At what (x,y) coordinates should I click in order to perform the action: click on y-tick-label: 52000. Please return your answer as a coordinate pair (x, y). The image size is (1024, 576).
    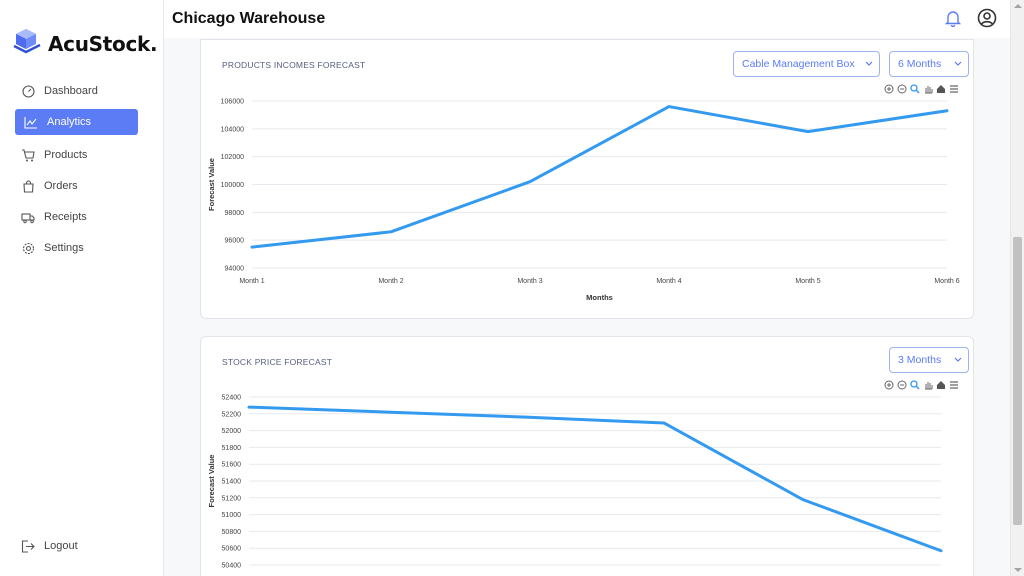
    Looking at the image, I should click on (232, 431).